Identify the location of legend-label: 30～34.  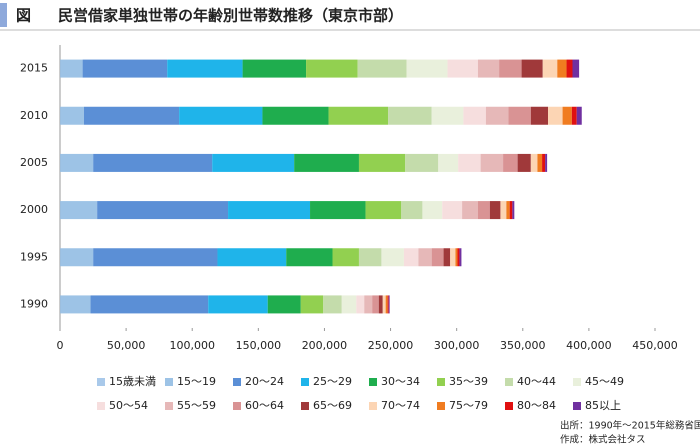
(400, 381).